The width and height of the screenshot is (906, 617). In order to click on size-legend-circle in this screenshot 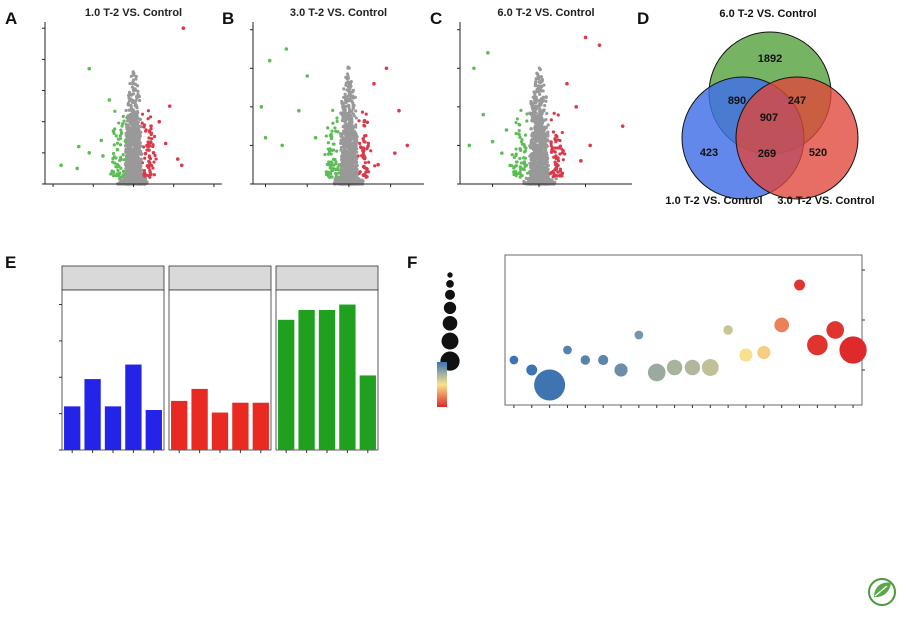, I will do `click(450, 275)`.